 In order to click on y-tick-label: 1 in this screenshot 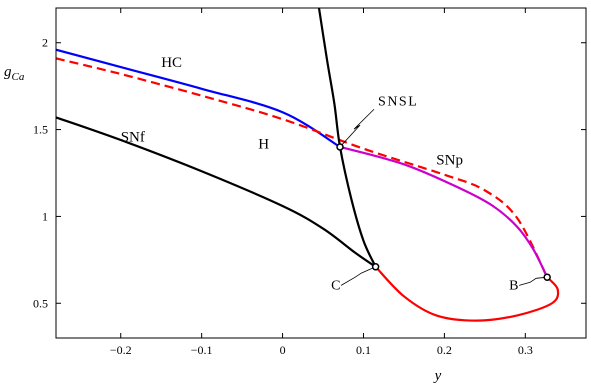, I will do `click(45, 216)`.